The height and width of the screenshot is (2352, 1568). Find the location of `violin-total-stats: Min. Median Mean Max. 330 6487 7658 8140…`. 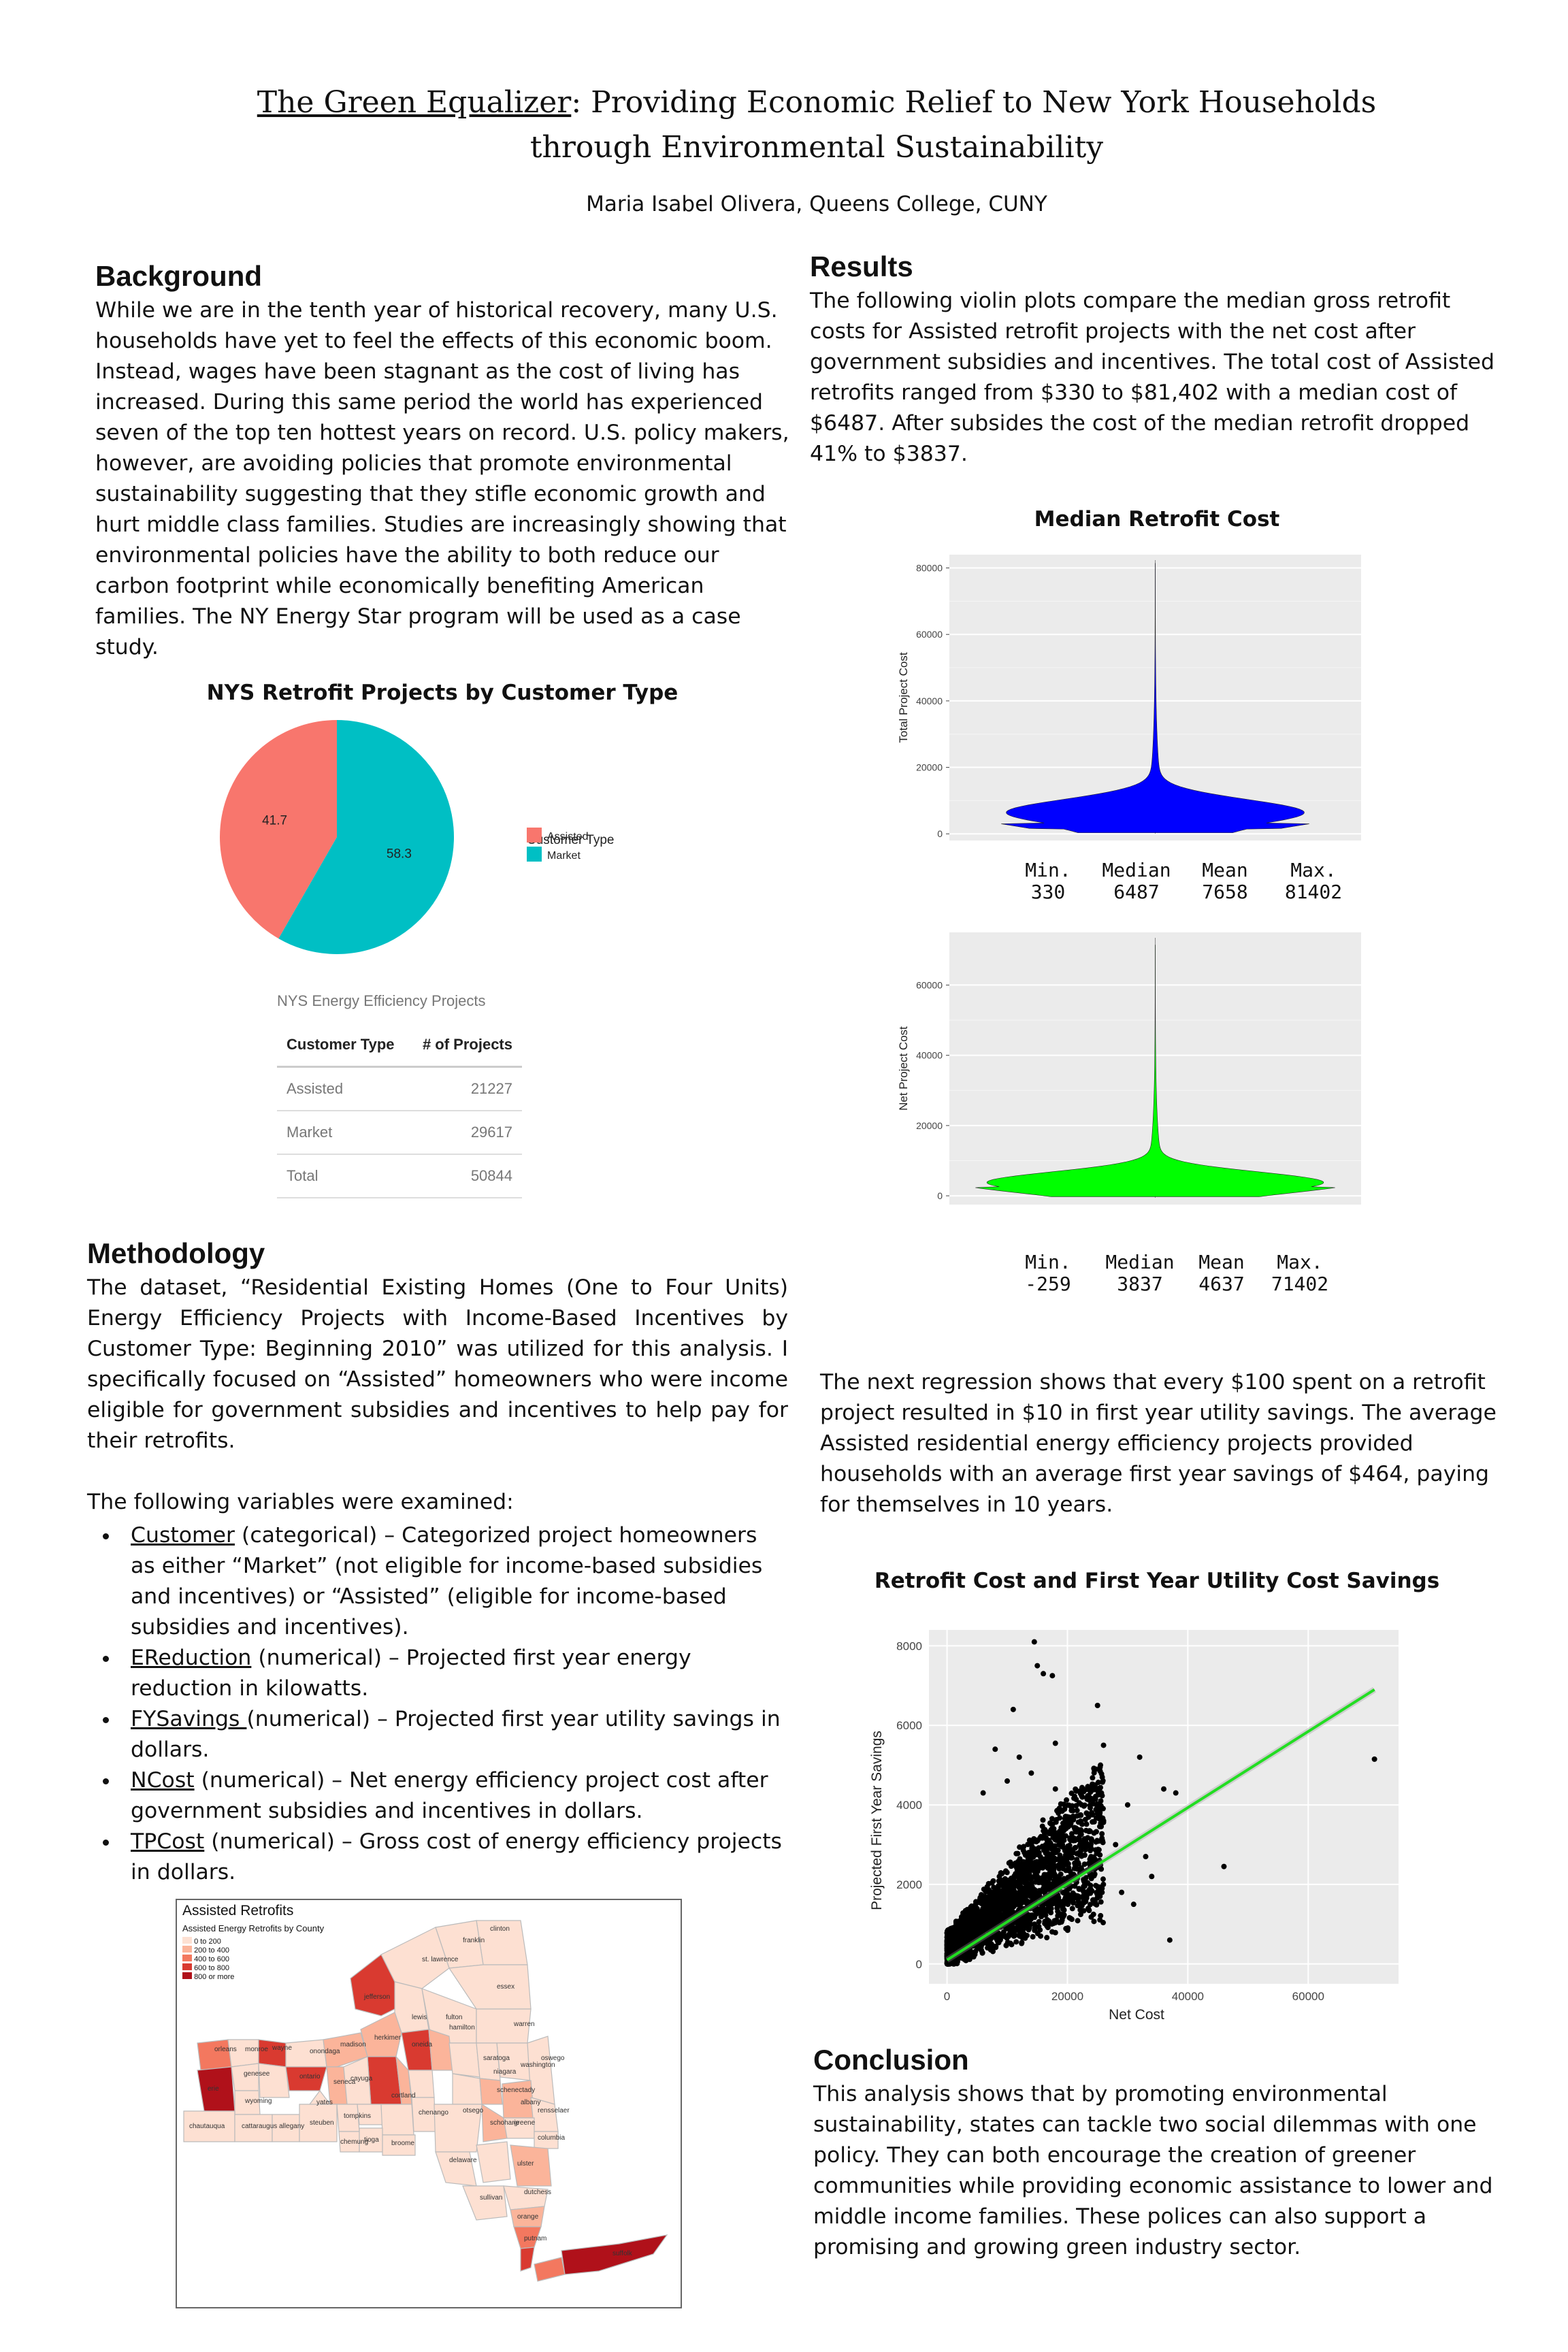

violin-total-stats: Min. Median Mean Max. 330 6487 7658 8140… is located at coordinates (1171, 886).